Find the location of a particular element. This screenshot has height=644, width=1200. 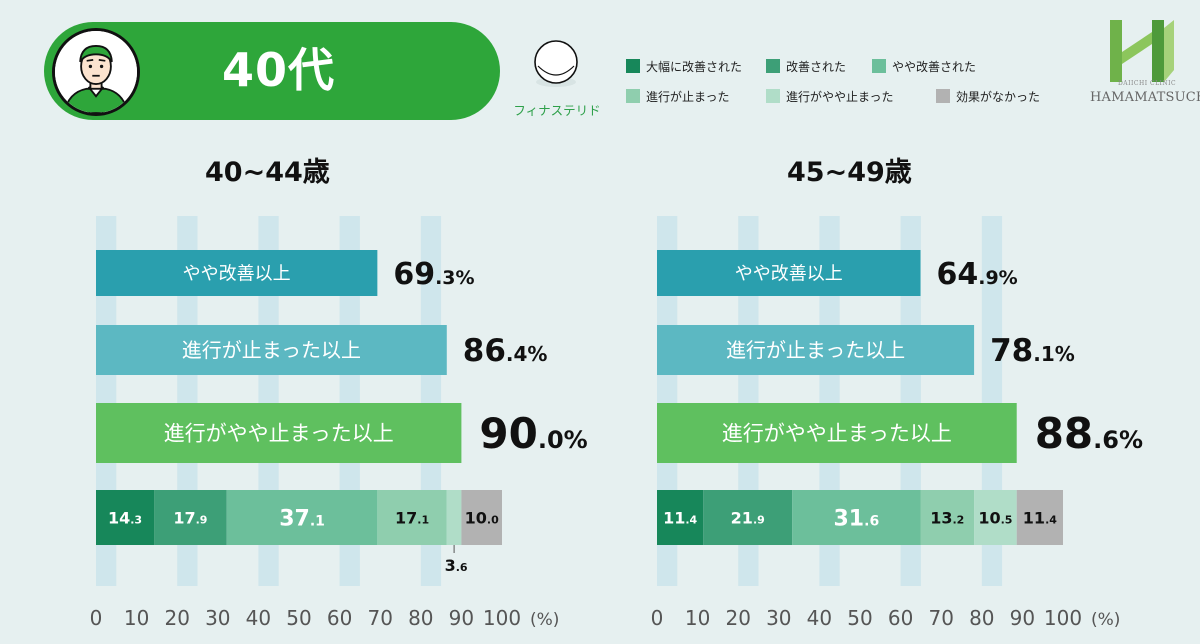

stack-segment-label: 10.0 is located at coordinates (482, 517).